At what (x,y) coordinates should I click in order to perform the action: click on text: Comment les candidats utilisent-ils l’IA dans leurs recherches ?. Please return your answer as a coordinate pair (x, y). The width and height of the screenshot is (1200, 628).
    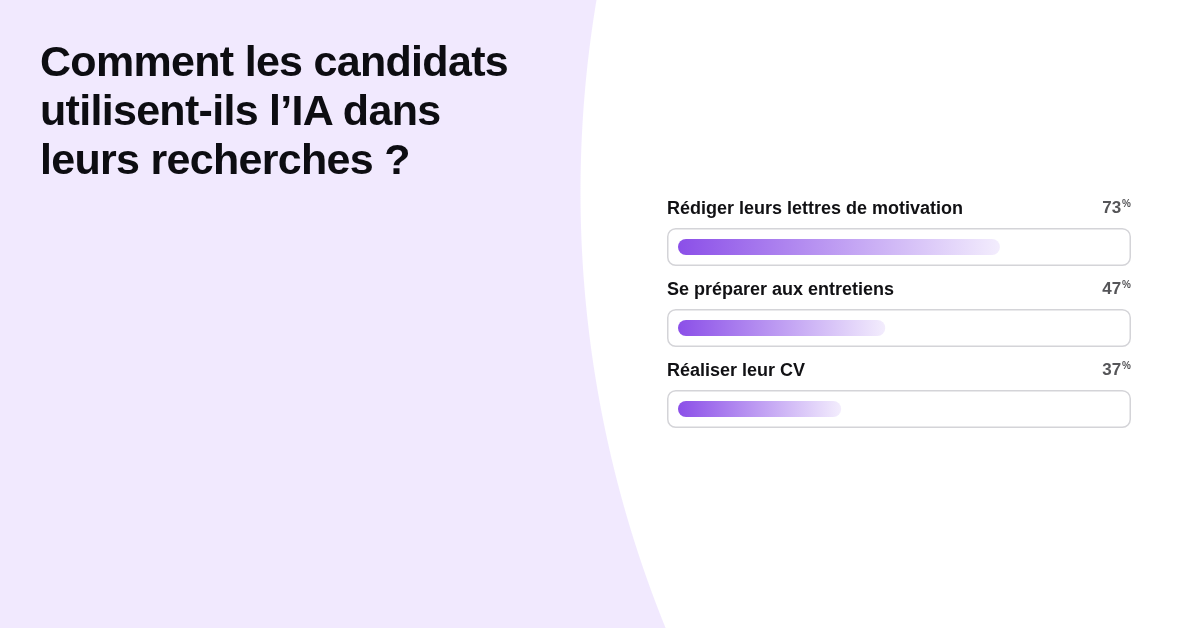
    Looking at the image, I should click on (274, 110).